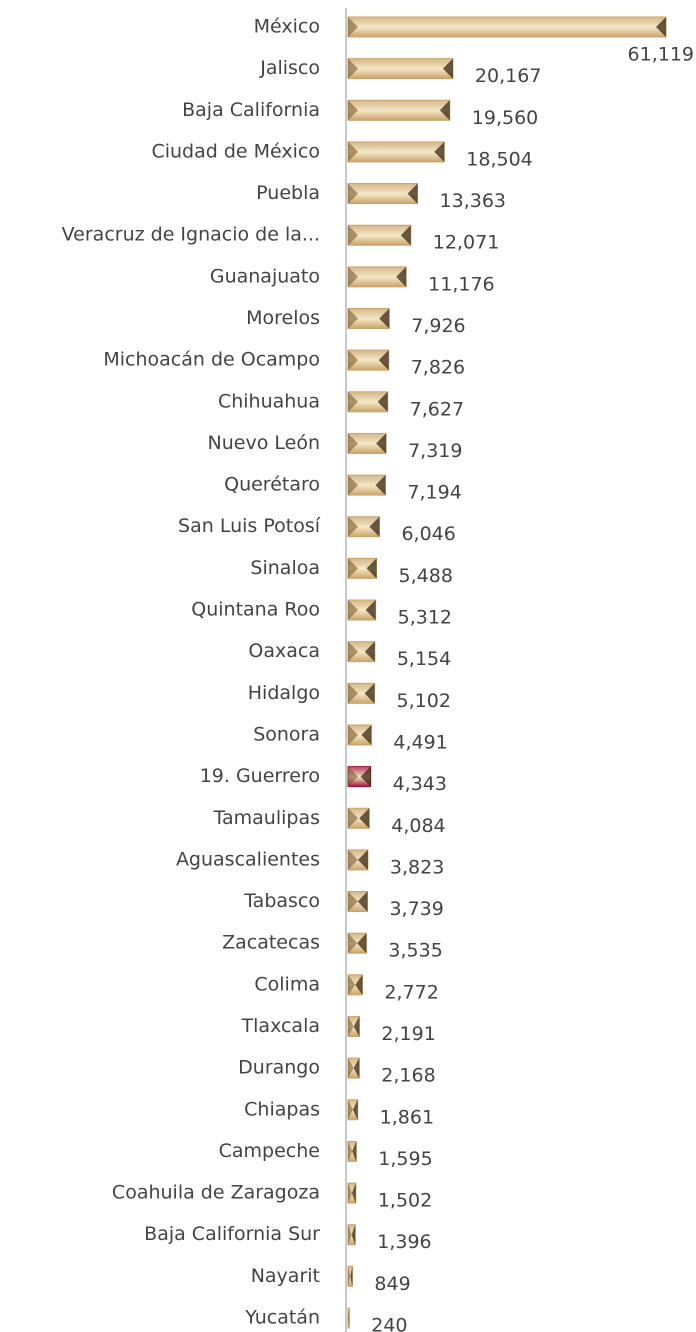 Image resolution: width=696 pixels, height=1332 pixels. Describe the element at coordinates (280, 1026) in the screenshot. I see `category-label: Tlaxcala` at that location.